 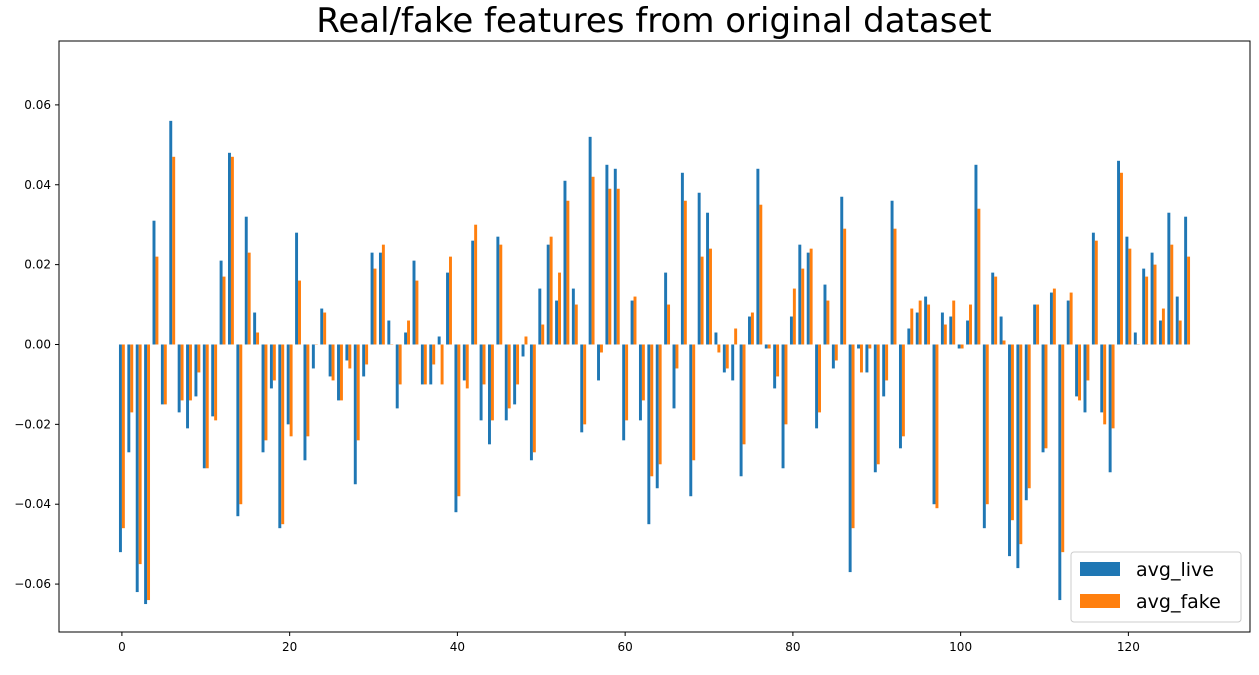 What do you see at coordinates (1156, 587) in the screenshot?
I see `legend: avg_live avg_fake` at bounding box center [1156, 587].